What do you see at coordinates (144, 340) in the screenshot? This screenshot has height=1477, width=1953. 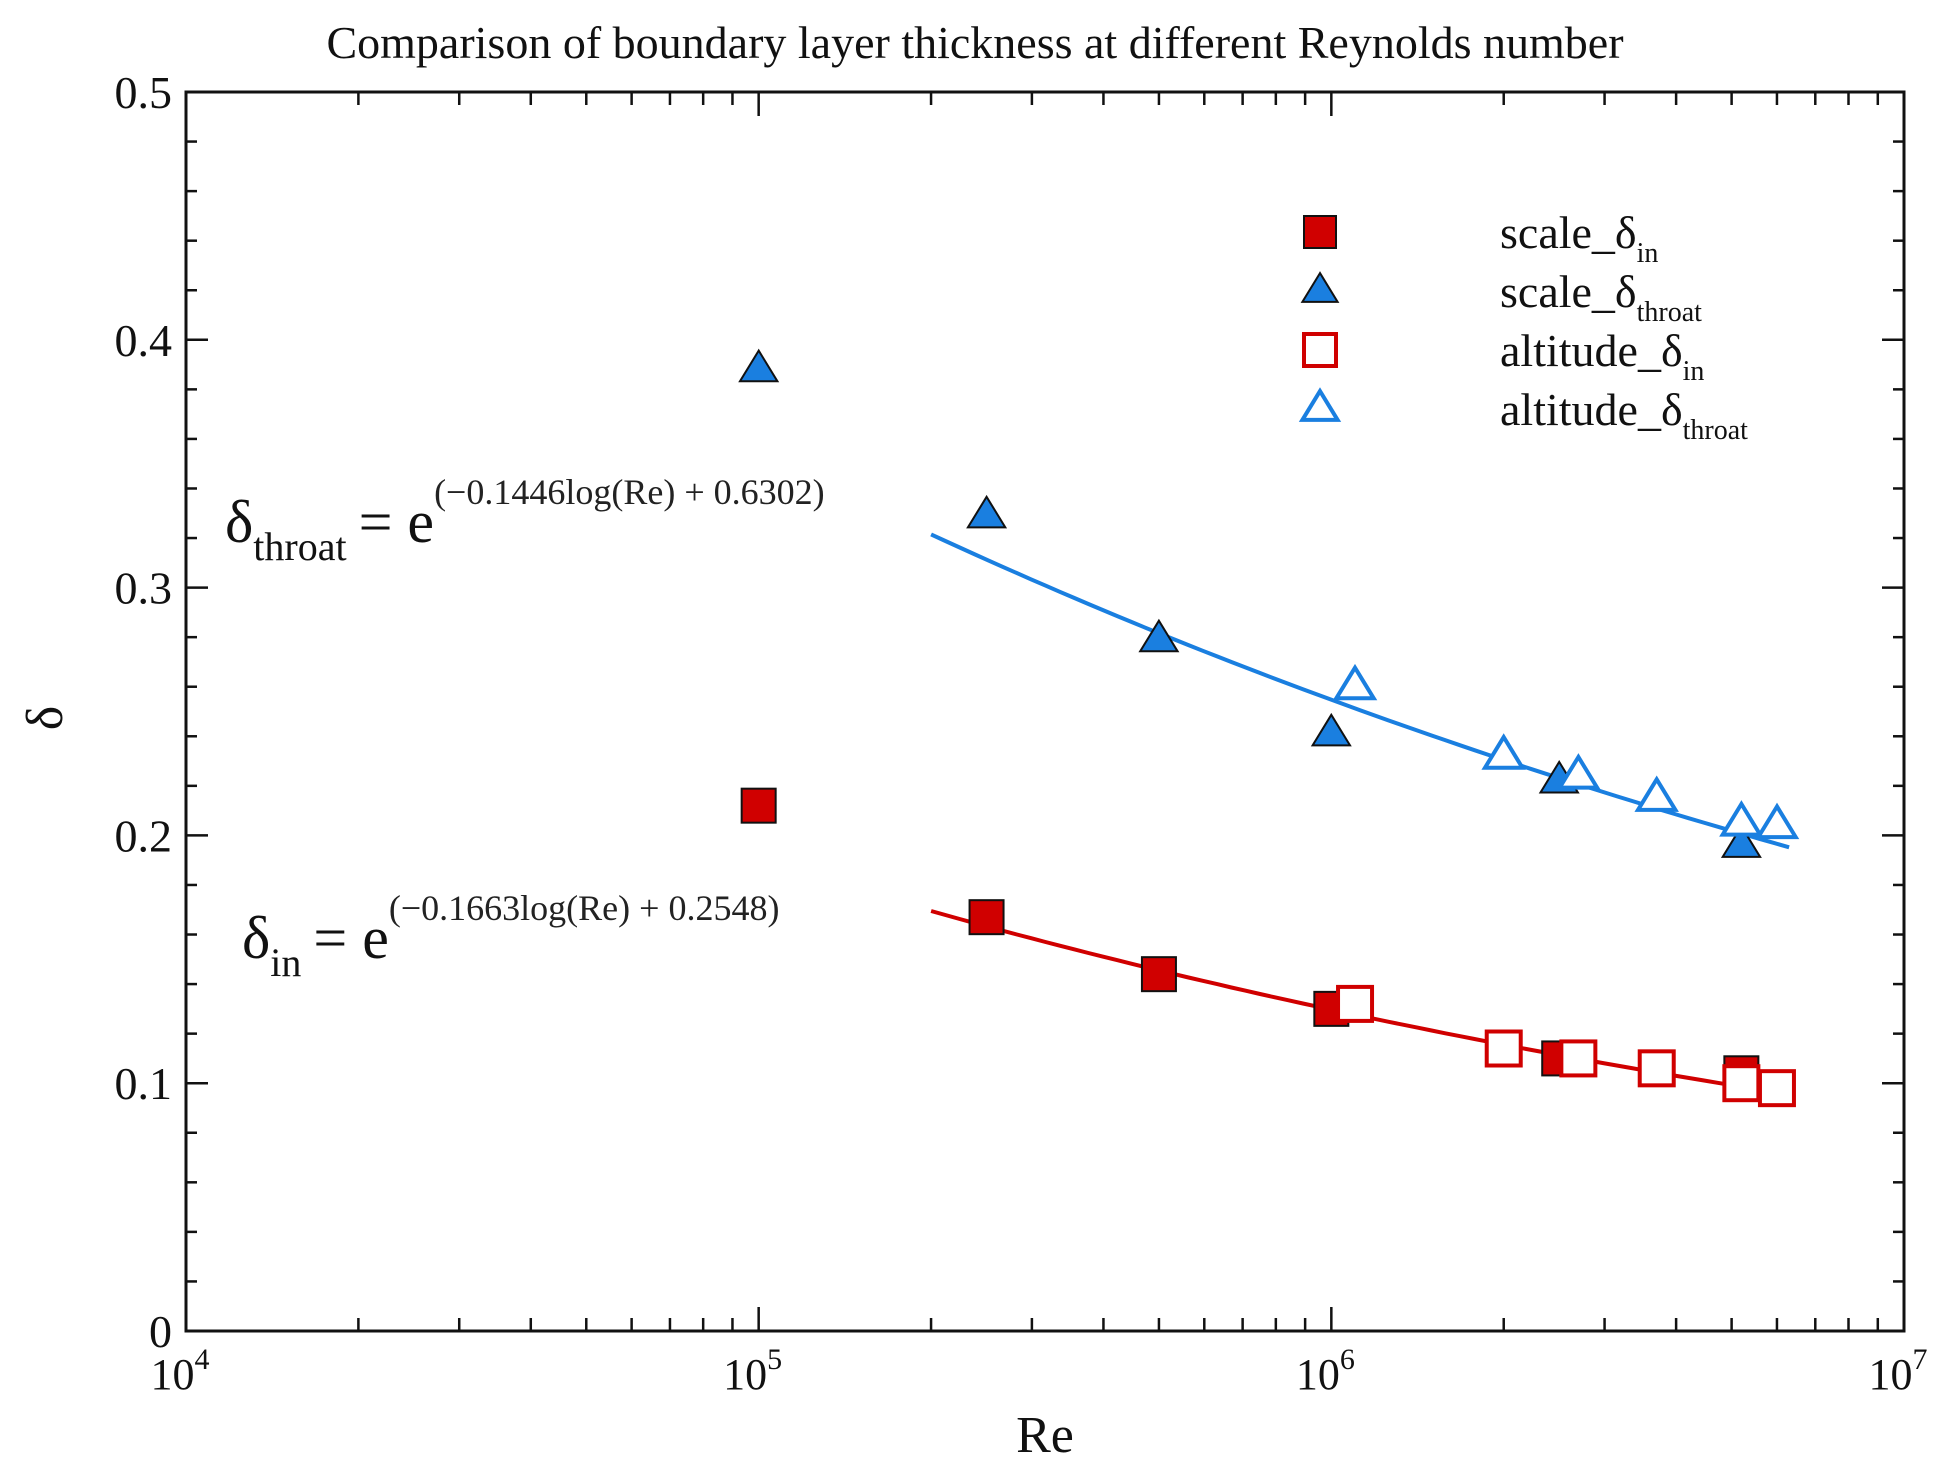 I see `y-tick-label: 0.4` at bounding box center [144, 340].